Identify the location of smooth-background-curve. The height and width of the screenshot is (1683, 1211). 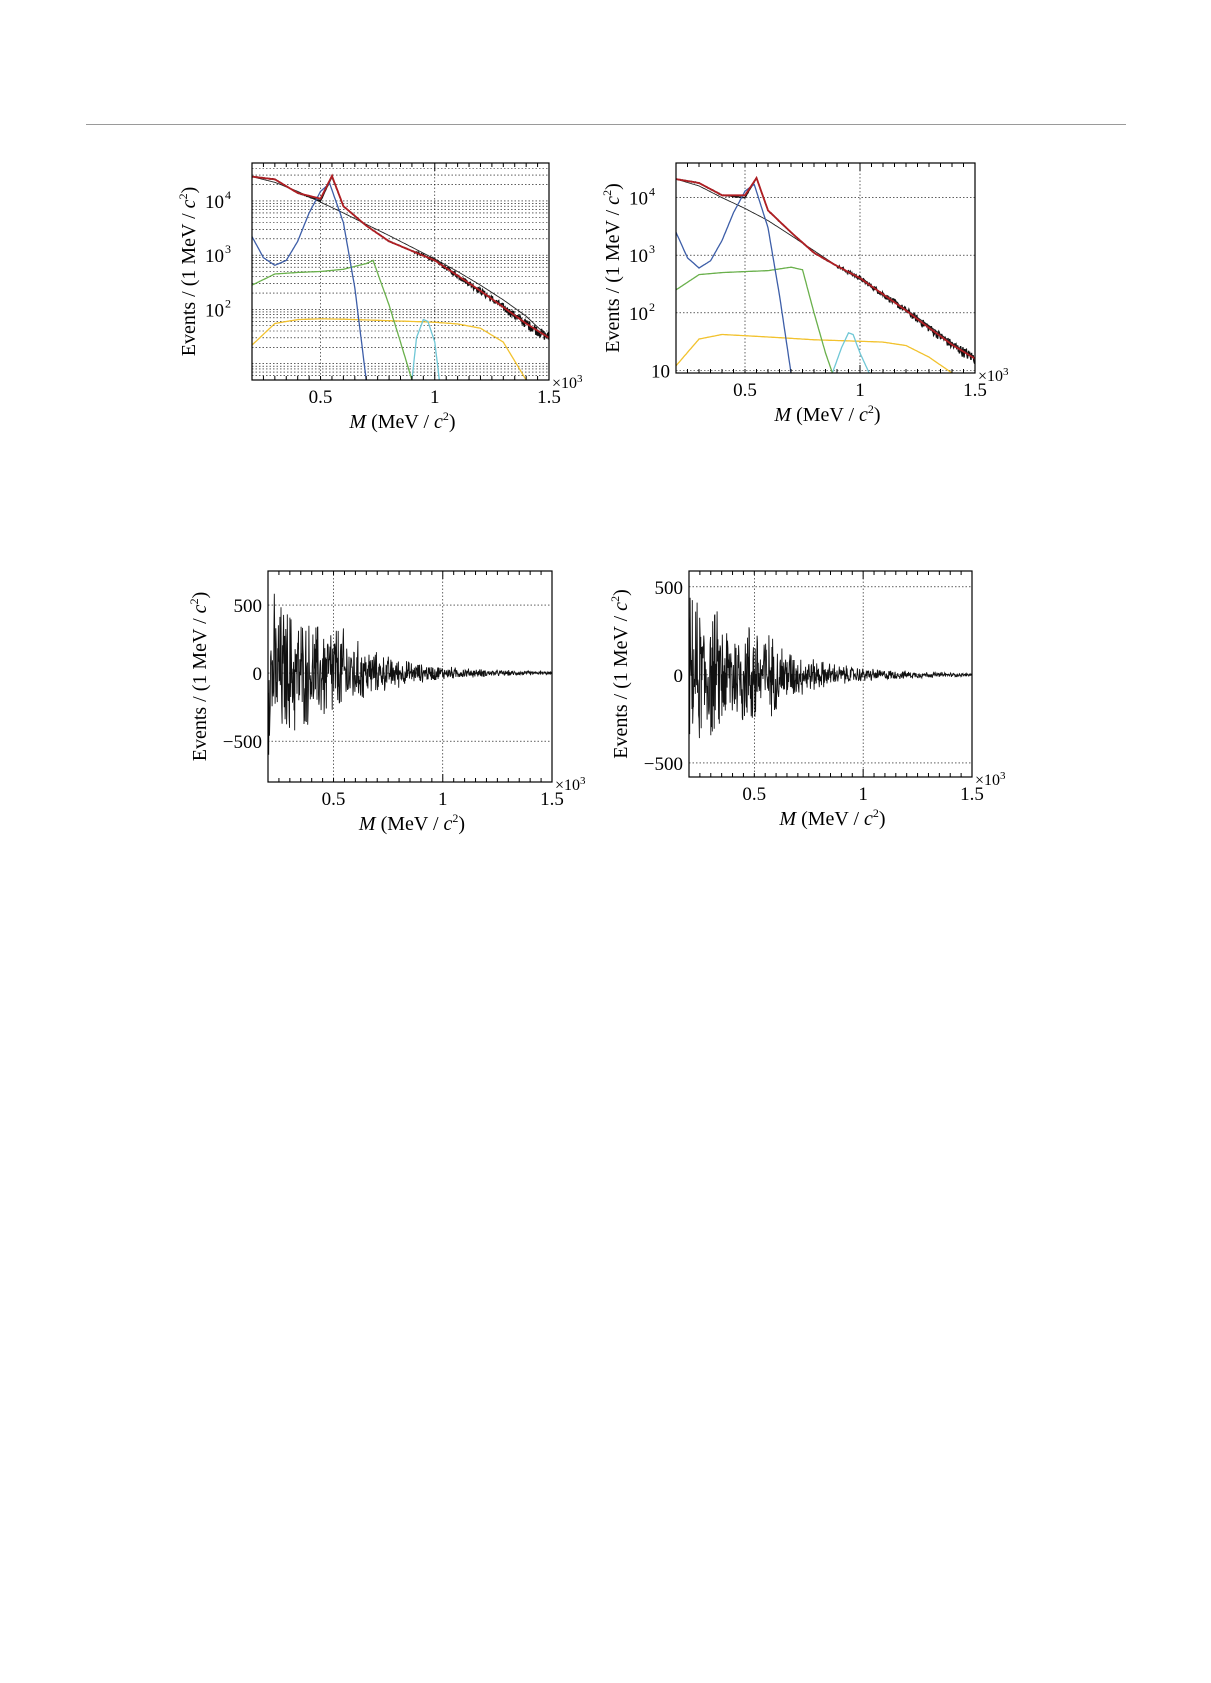
(825, 268).